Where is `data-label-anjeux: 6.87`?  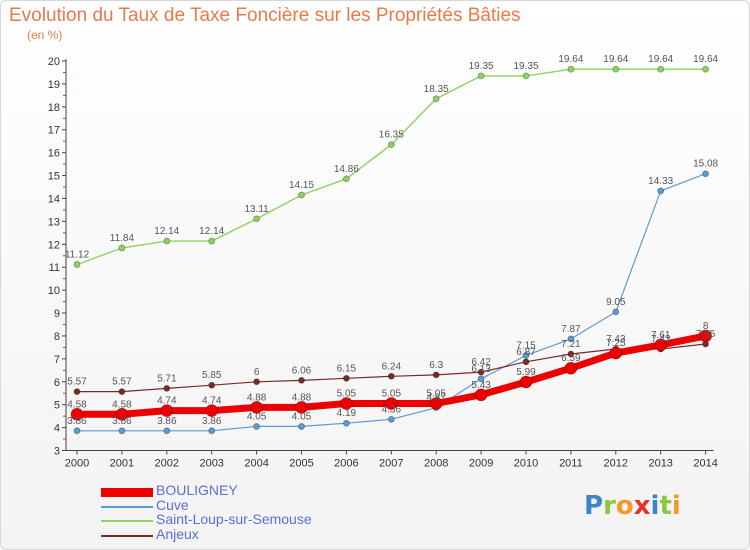
data-label-anjeux: 6.87 is located at coordinates (526, 352).